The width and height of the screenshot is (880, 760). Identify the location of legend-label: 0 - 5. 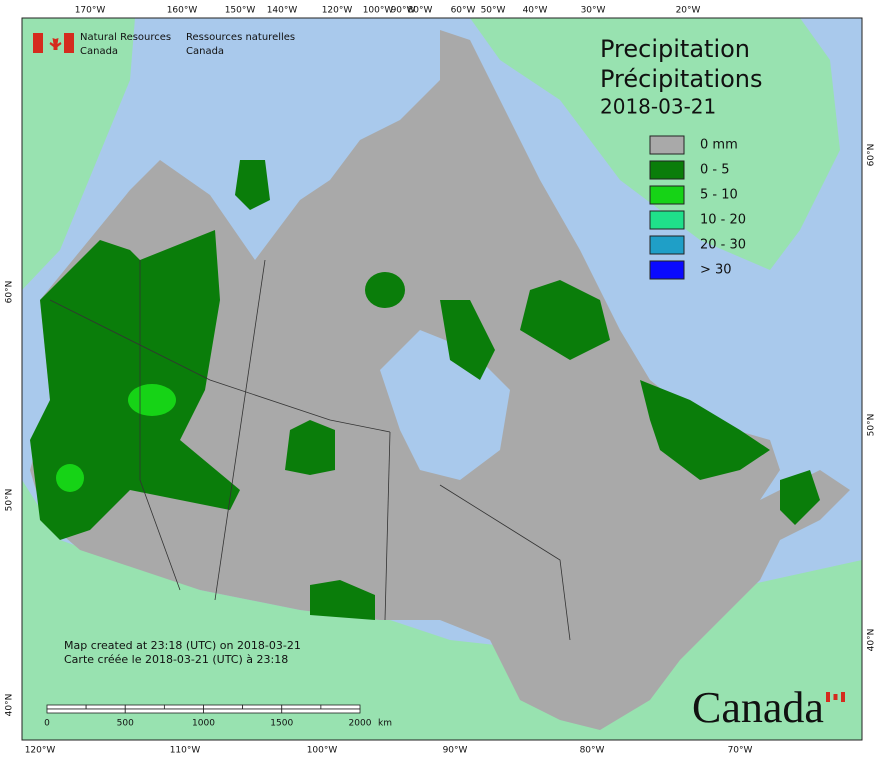
(715, 170).